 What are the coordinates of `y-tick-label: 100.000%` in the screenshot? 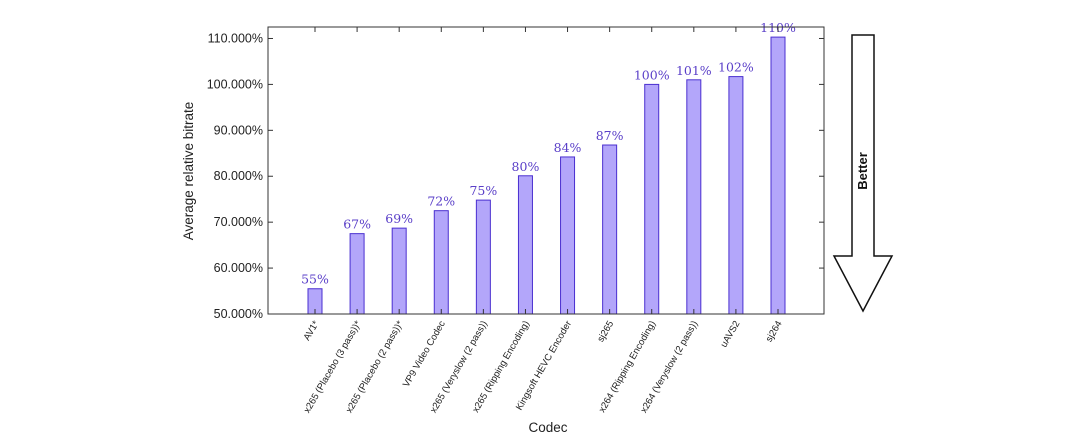 It's located at (235, 84).